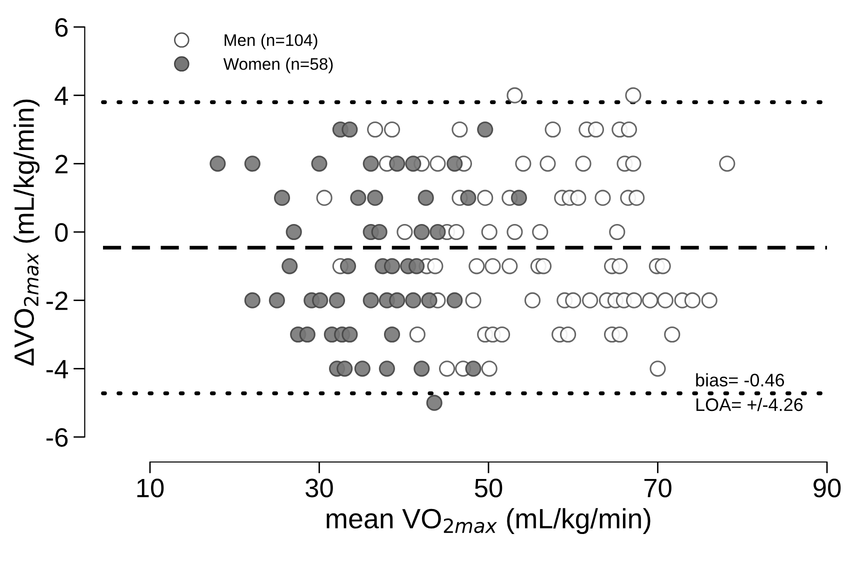 Image resolution: width=849 pixels, height=581 pixels. Describe the element at coordinates (658, 488) in the screenshot. I see `x-tick-label: 70` at that location.